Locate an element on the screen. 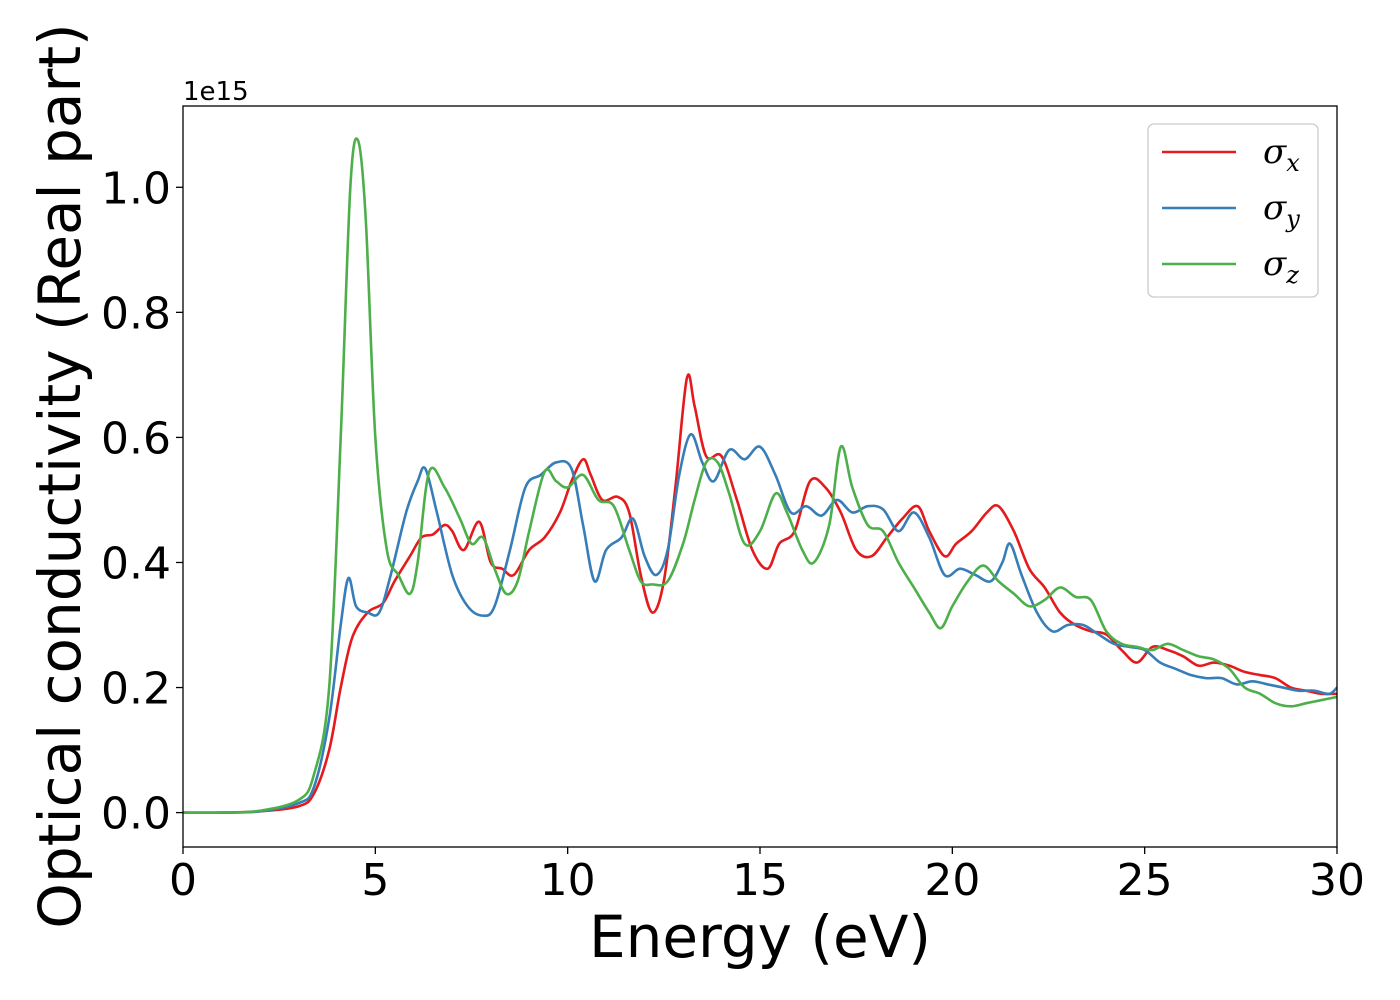 The image size is (1400, 1000). y-tick-label: 1.0 is located at coordinates (136, 188).